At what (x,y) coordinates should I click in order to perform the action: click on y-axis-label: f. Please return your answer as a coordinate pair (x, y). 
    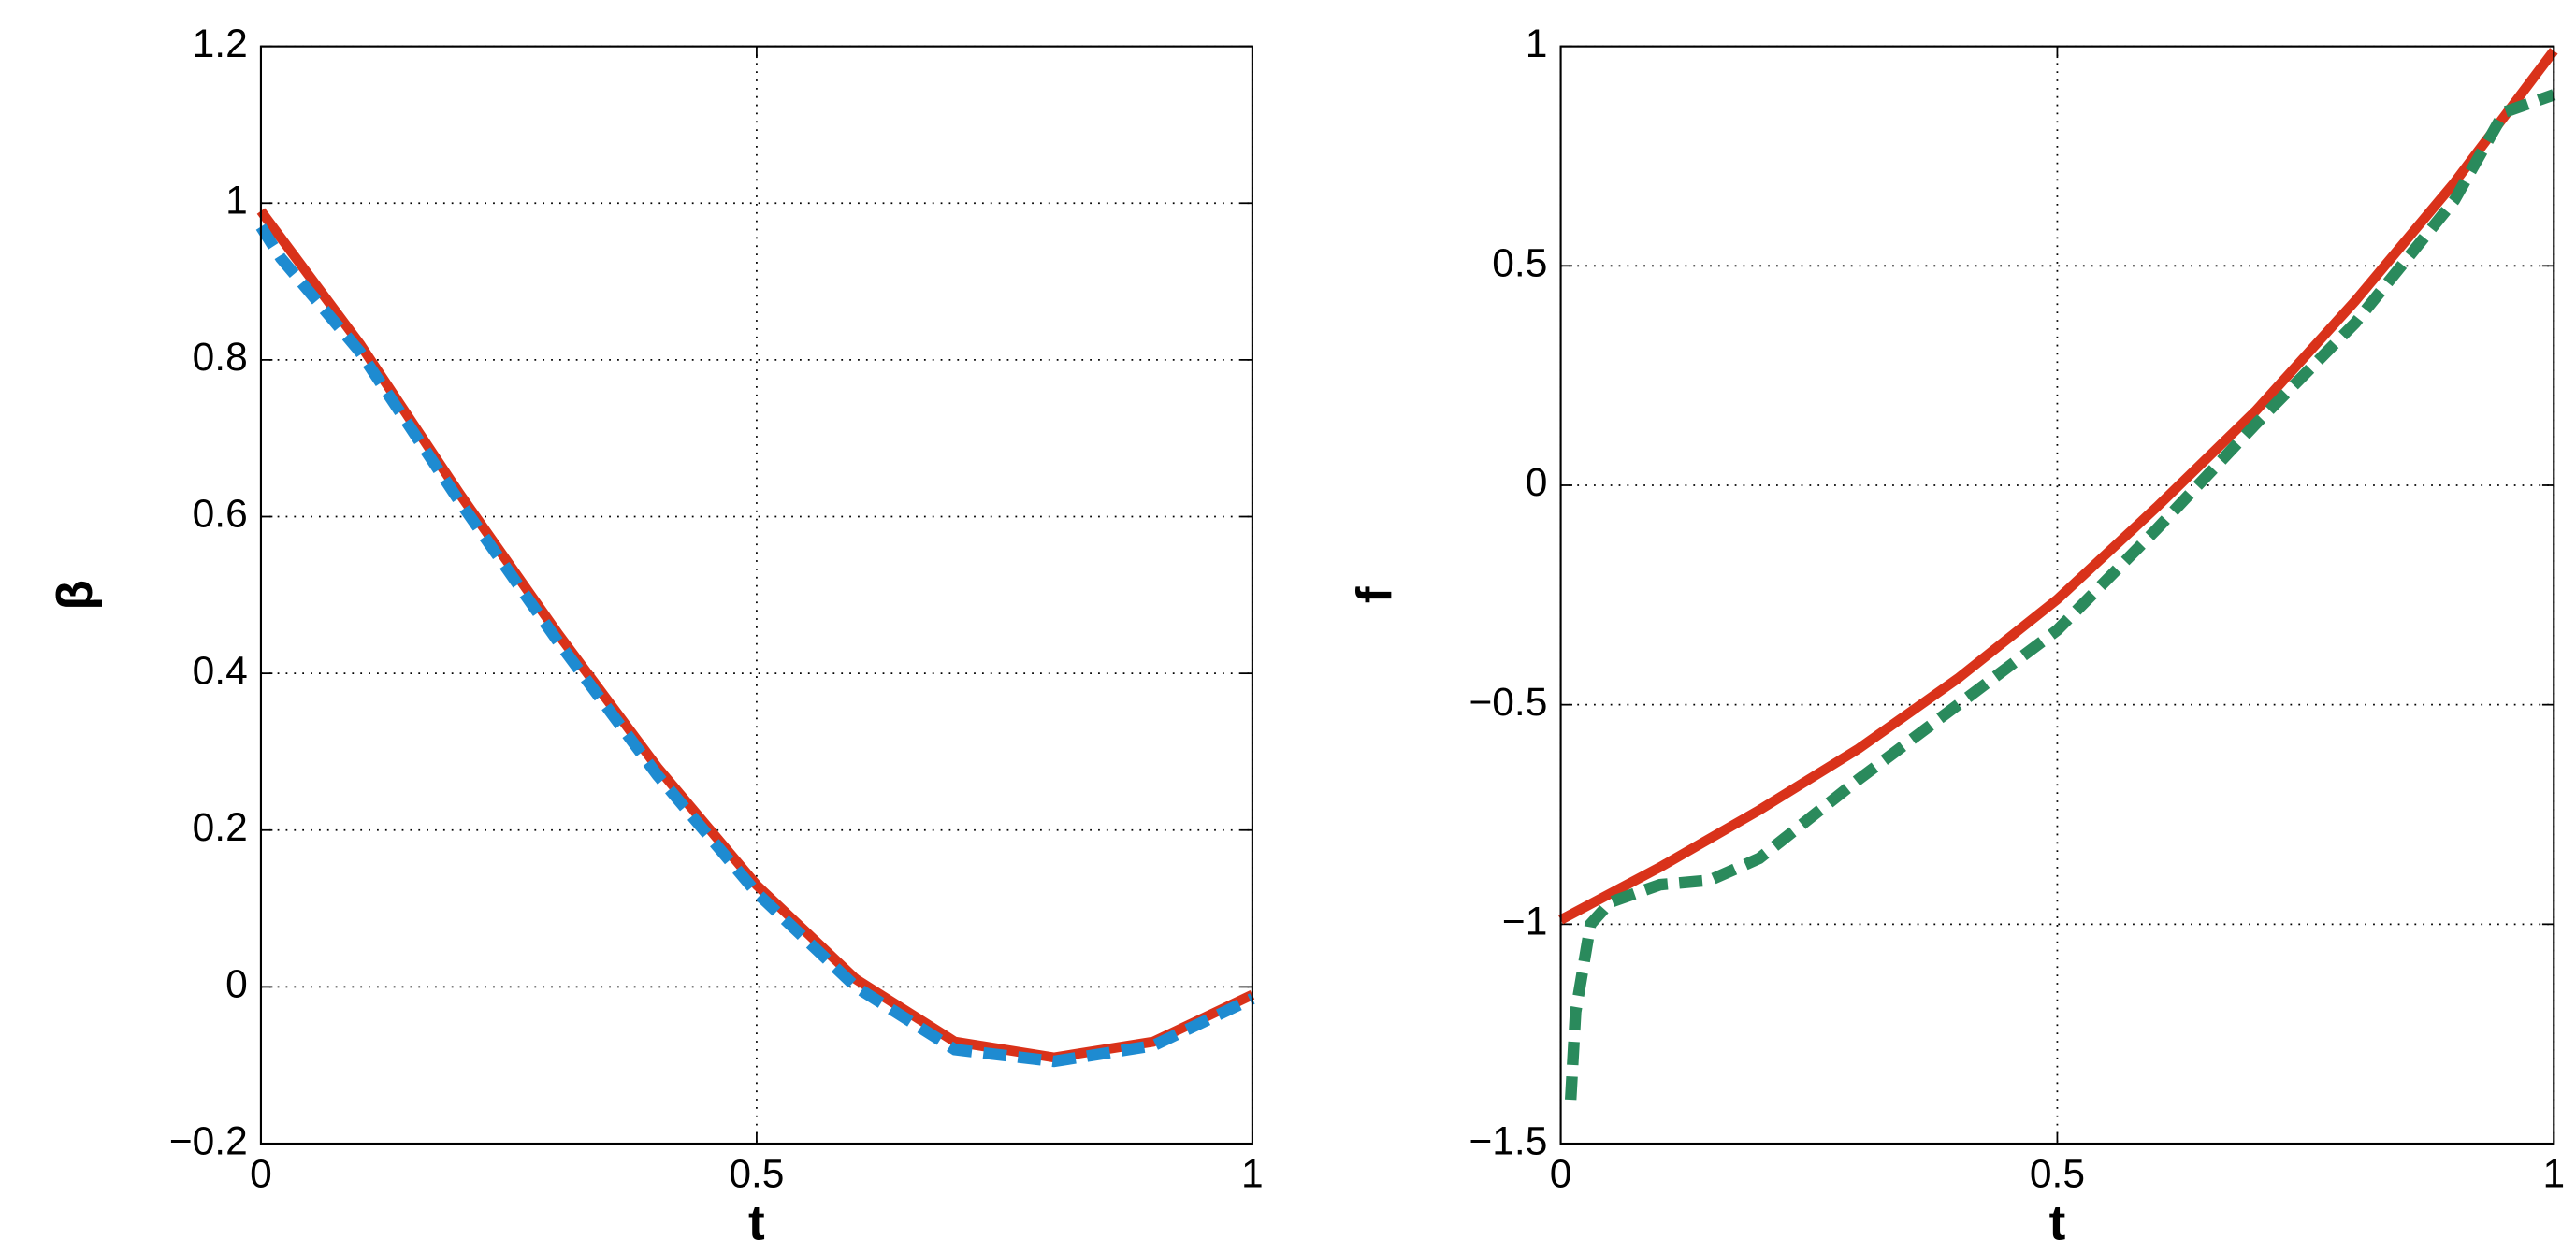
    Looking at the image, I should click on (1375, 594).